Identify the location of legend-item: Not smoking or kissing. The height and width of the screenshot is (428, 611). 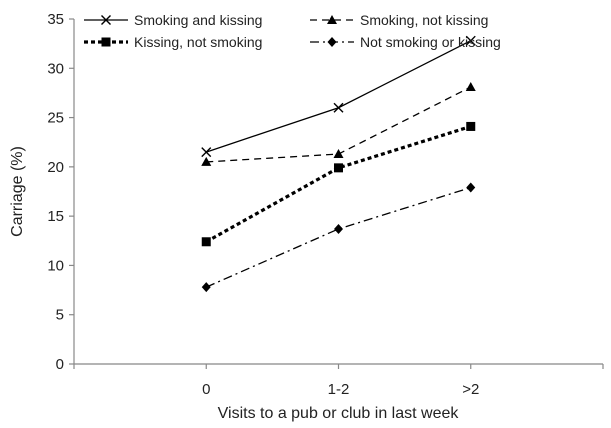
(405, 42).